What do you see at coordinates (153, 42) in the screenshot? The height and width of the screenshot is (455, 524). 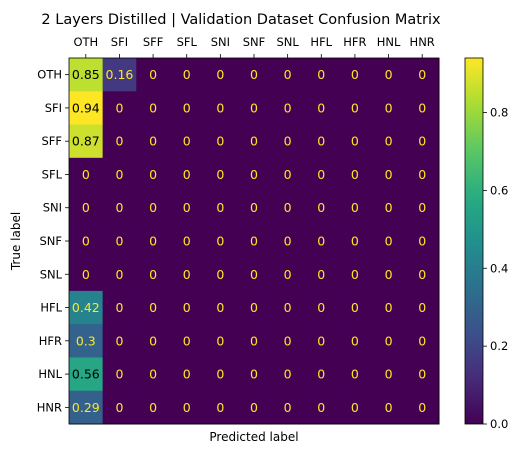 I see `x-tick-label: SFF` at bounding box center [153, 42].